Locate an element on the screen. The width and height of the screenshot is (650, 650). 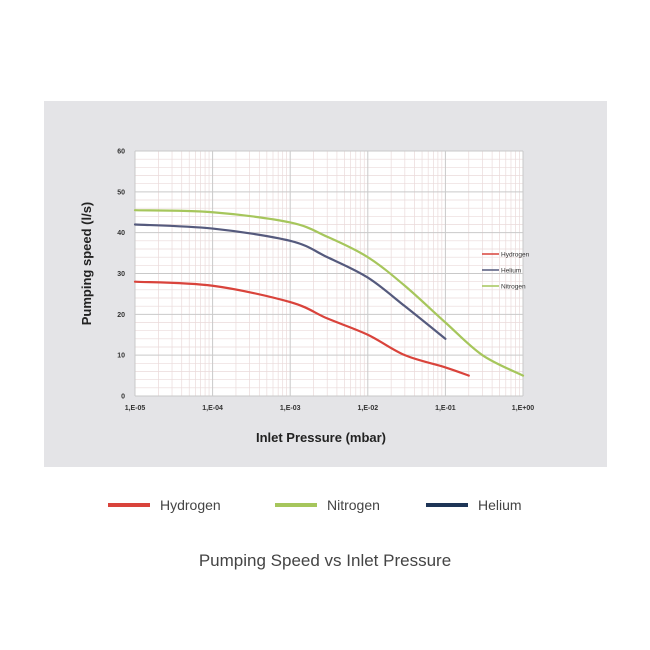
y-tick-label: 50 is located at coordinates (121, 192).